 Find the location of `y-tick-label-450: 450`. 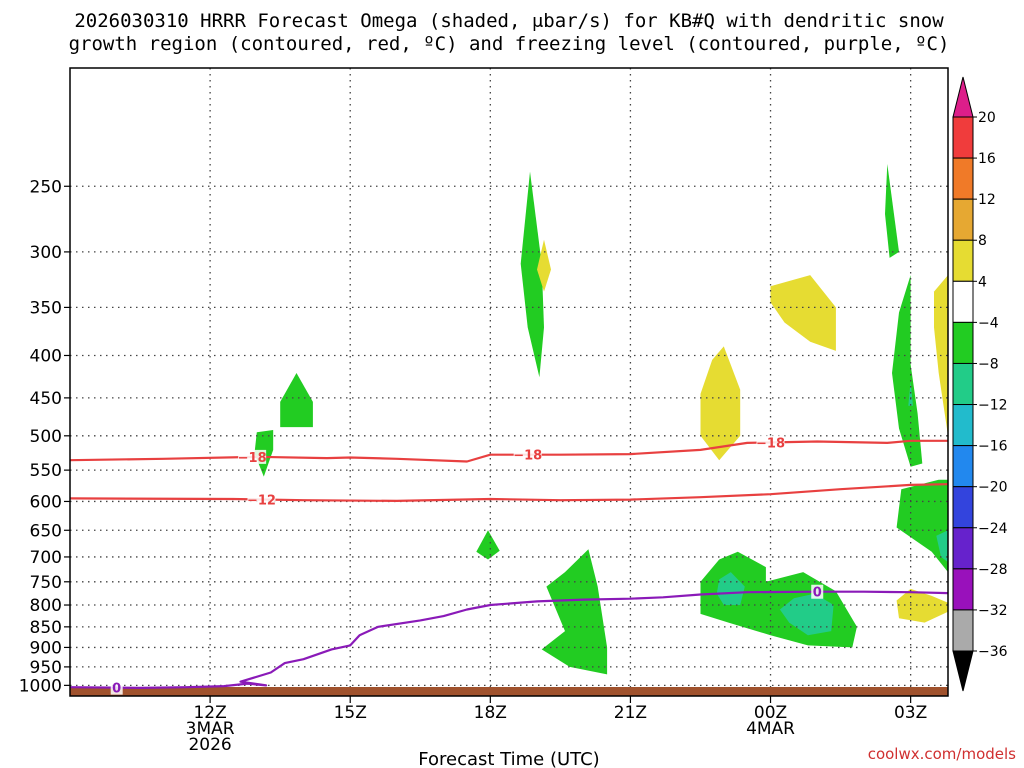

y-tick-label-450: 450 is located at coordinates (46, 399).